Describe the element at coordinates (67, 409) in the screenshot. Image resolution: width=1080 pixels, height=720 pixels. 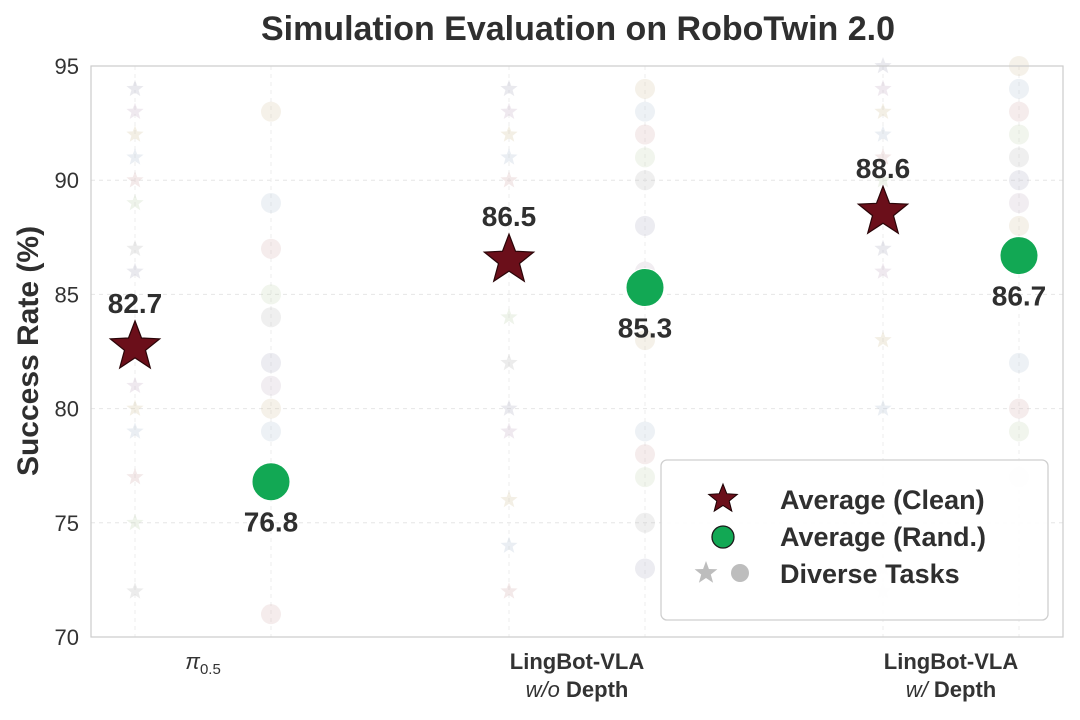
I see `y-tick-label: 80` at that location.